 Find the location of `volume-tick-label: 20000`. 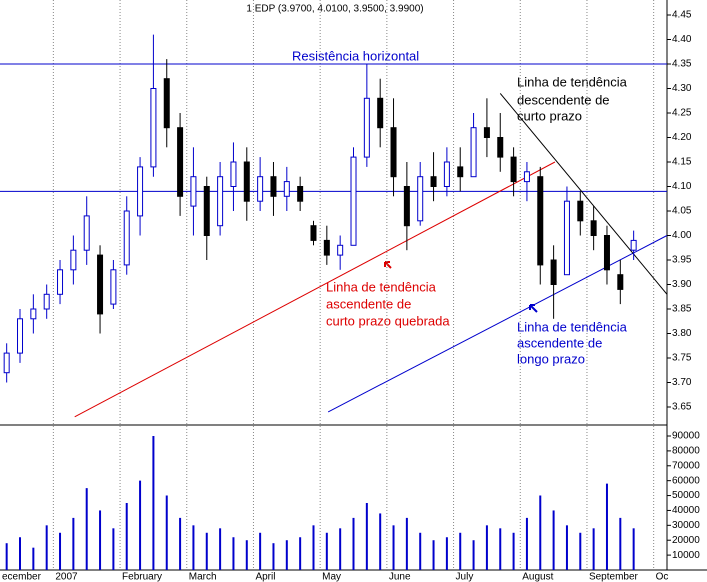

volume-tick-label: 20000 is located at coordinates (686, 540).